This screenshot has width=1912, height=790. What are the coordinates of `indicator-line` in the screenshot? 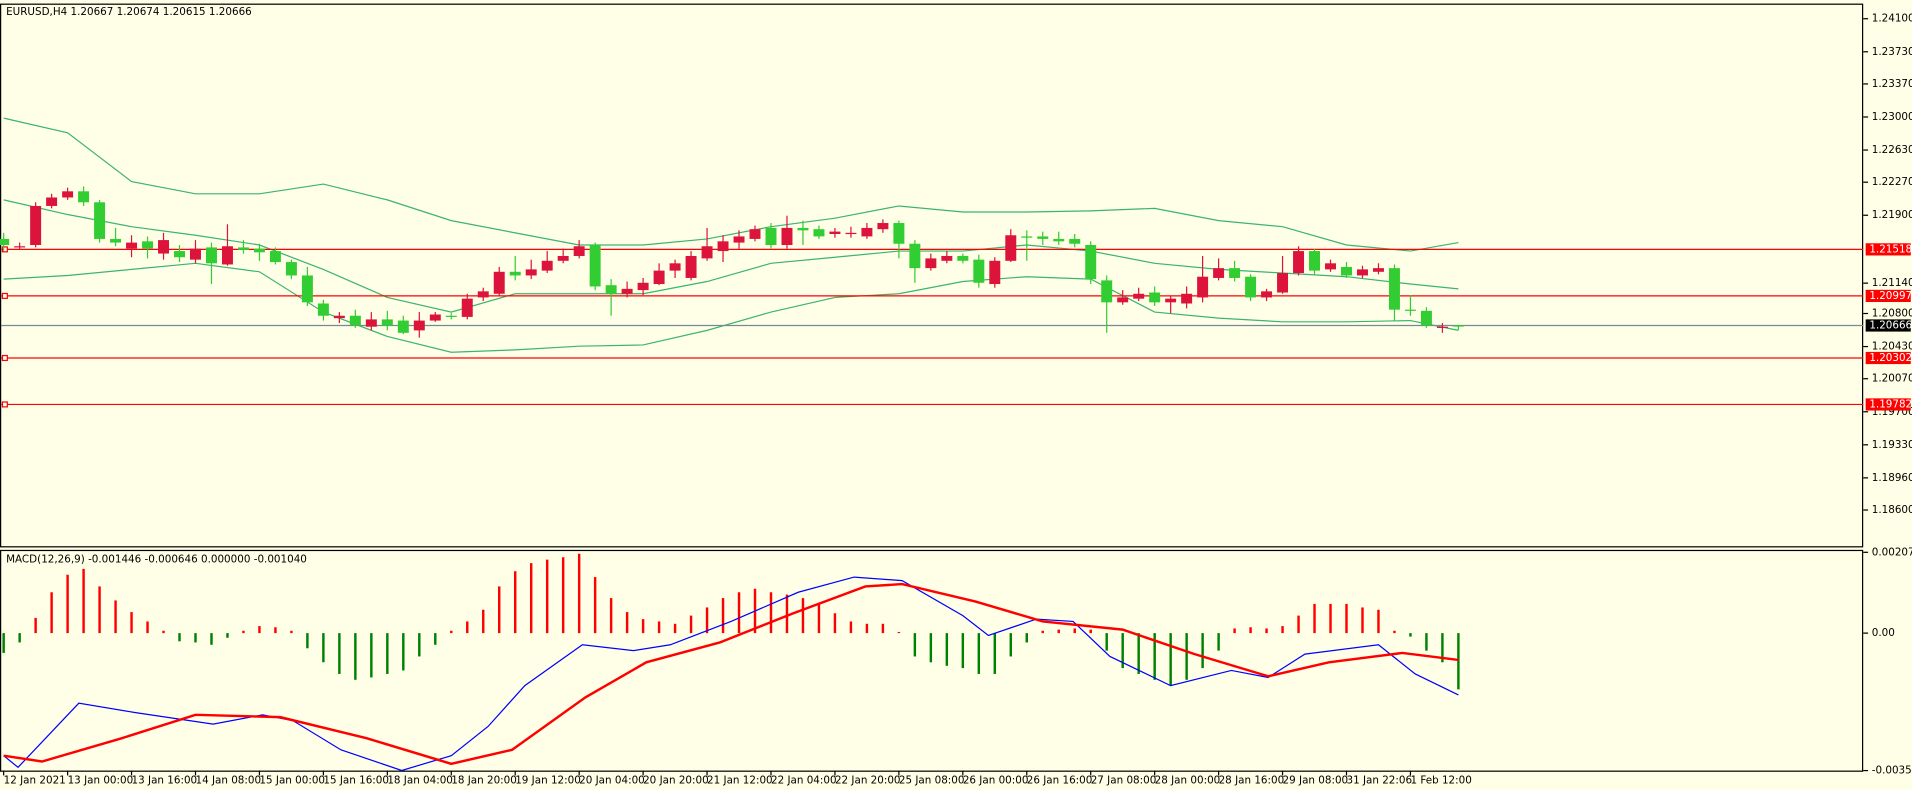 It's located at (731, 307).